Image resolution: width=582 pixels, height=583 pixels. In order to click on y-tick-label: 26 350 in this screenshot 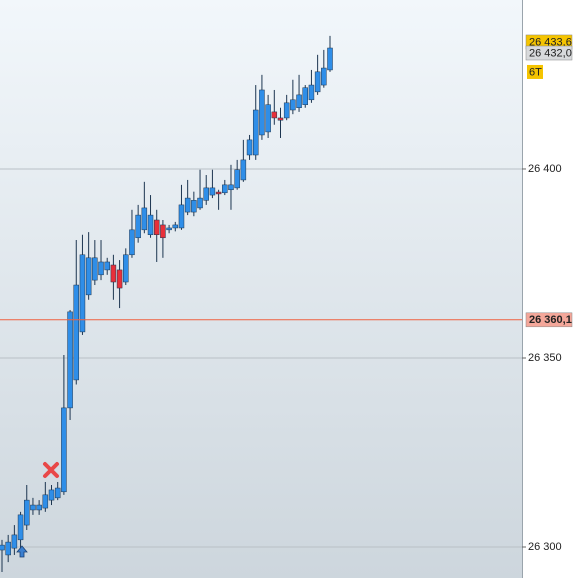, I will do `click(545, 358)`.